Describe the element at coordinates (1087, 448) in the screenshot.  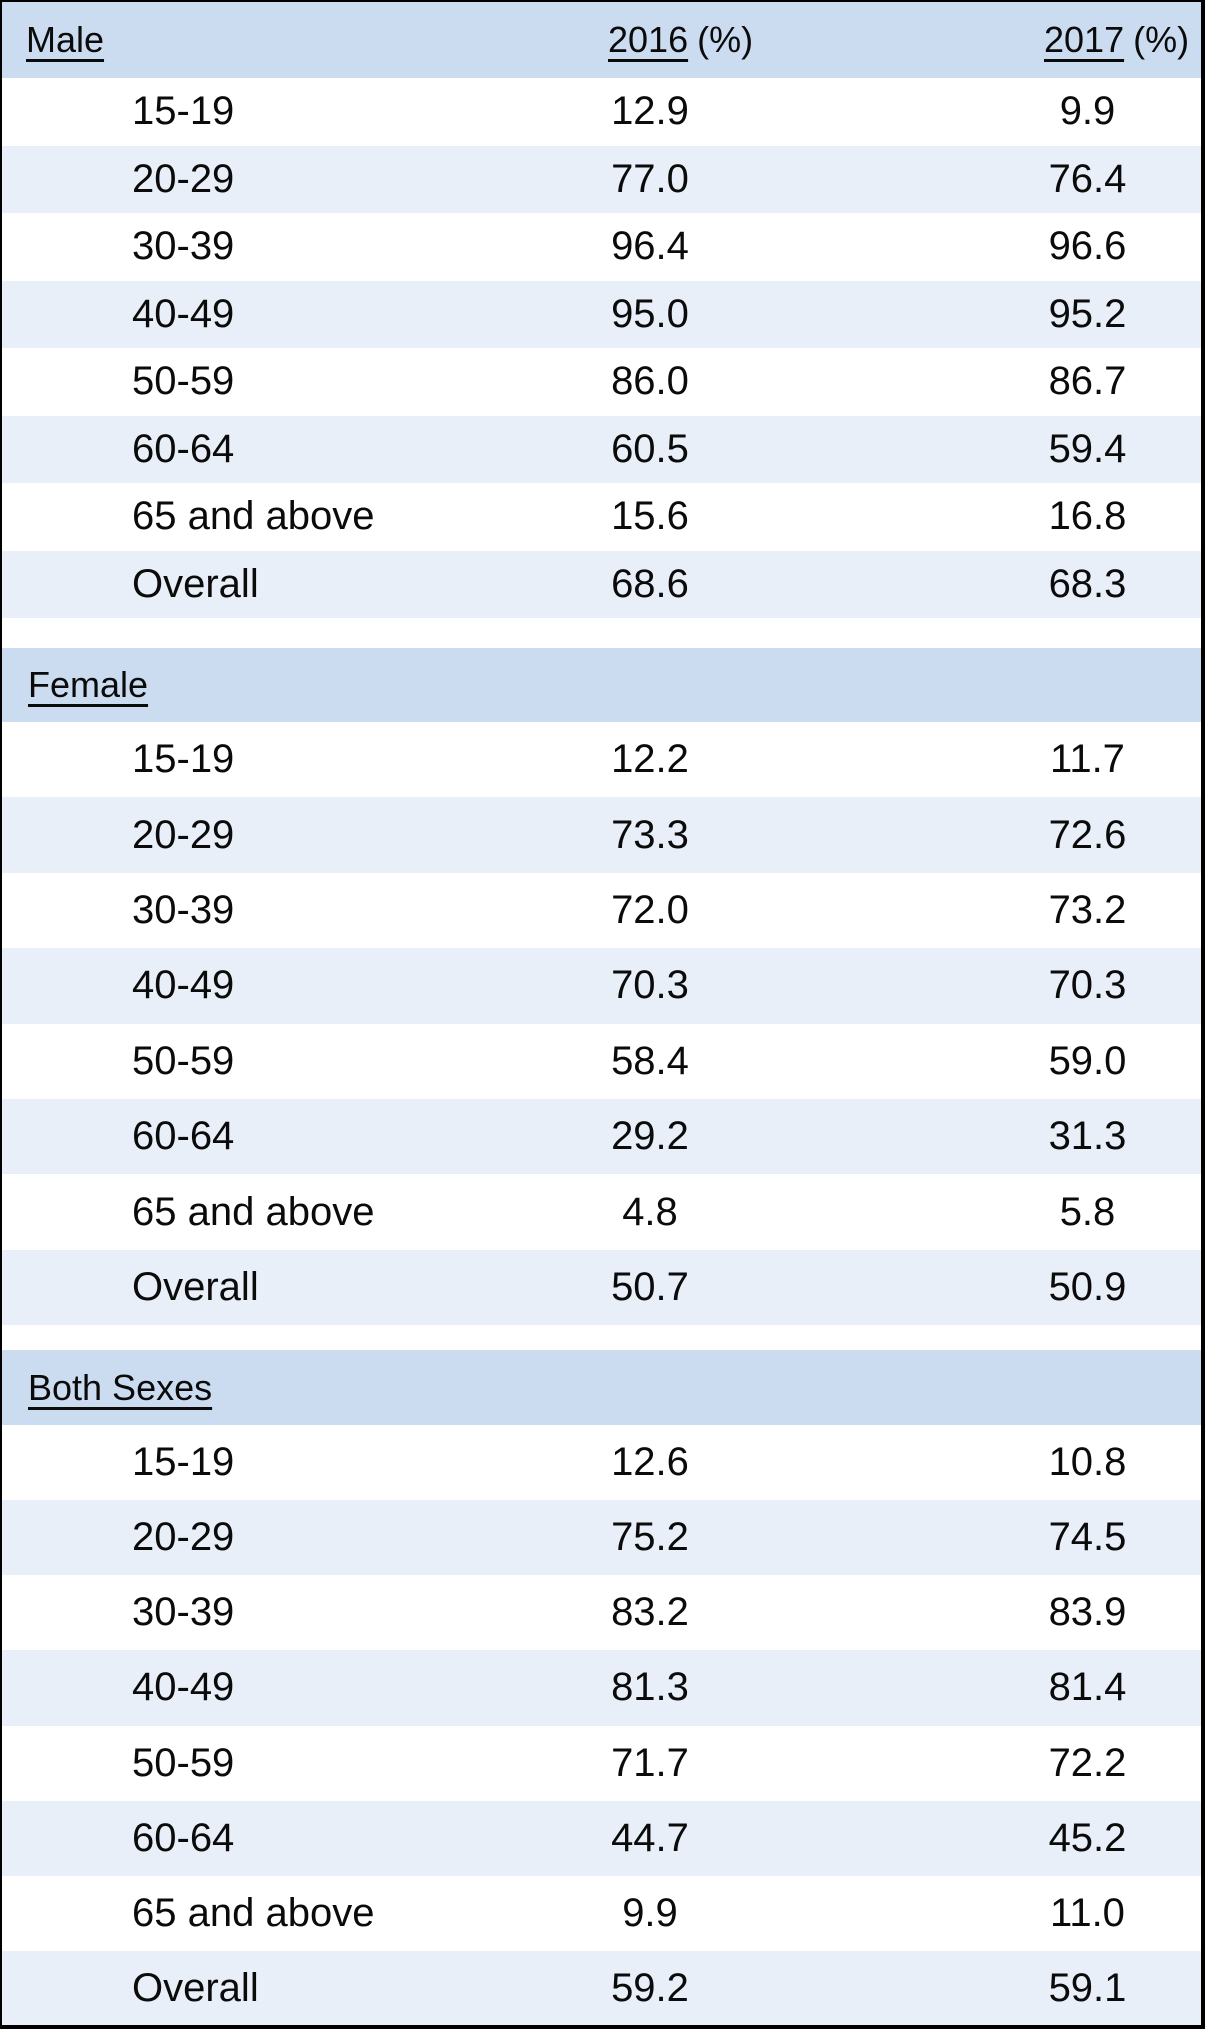
I see `value-2017: 59.4` at that location.